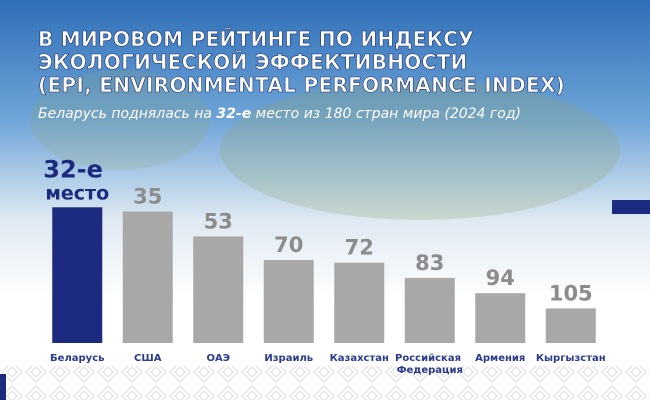 The height and width of the screenshot is (400, 650). What do you see at coordinates (127, 114) in the screenshot?
I see `subtitle-part: Беларусь поднялась на` at bounding box center [127, 114].